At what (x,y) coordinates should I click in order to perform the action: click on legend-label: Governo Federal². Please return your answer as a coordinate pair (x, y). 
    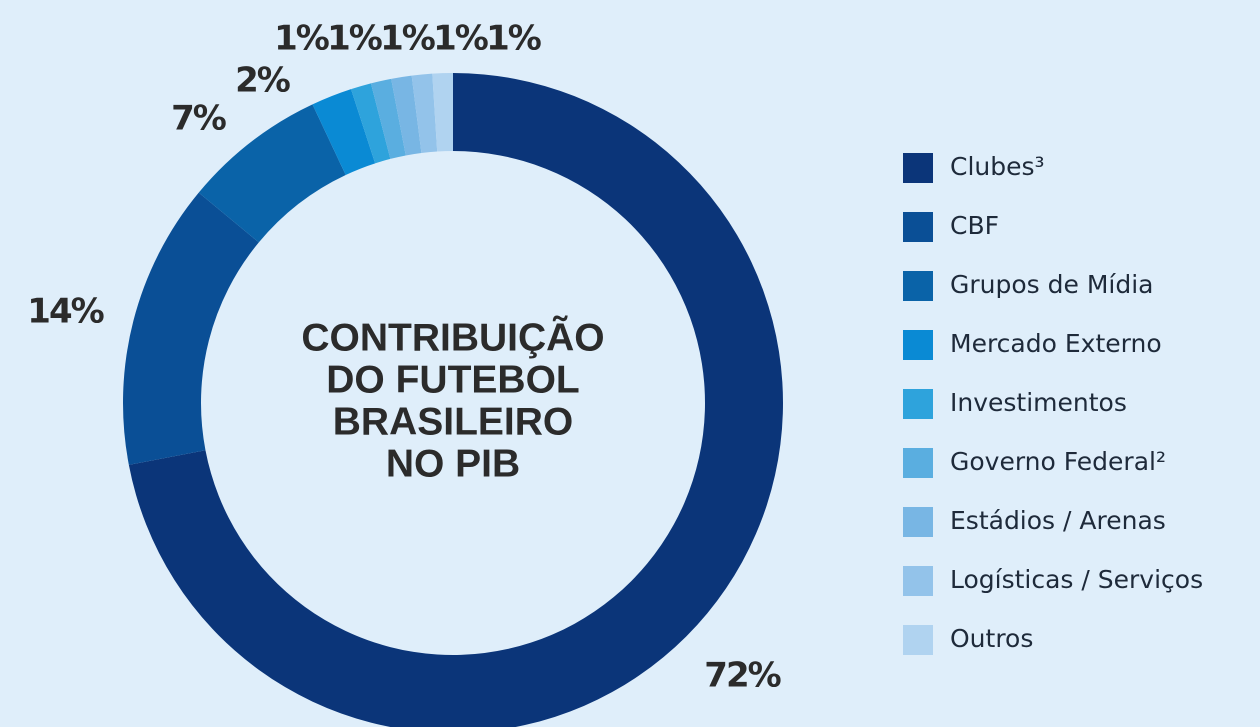
    Looking at the image, I should click on (1058, 461).